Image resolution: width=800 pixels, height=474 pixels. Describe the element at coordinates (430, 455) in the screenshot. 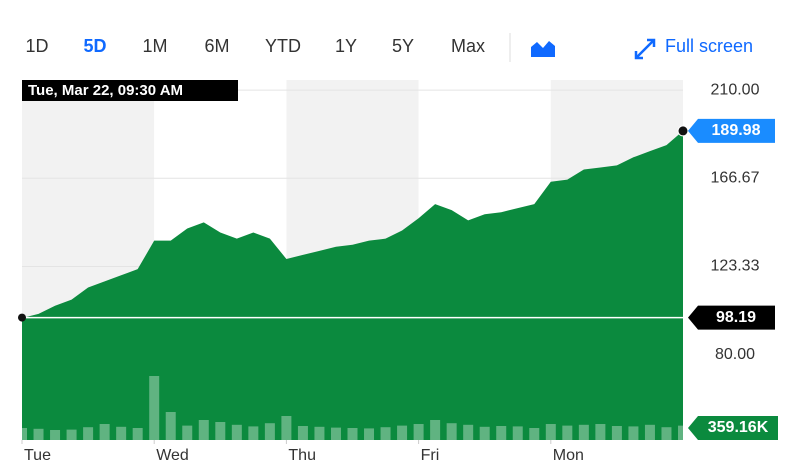

I see `x-tick-label: Fri` at that location.